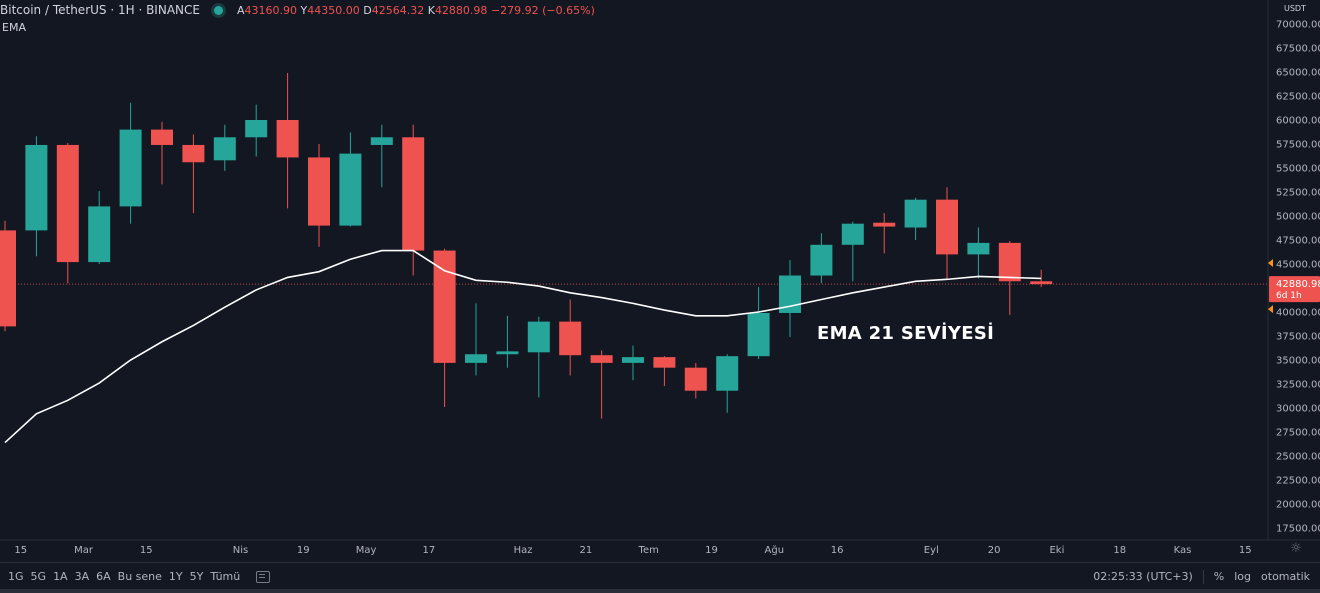 This screenshot has height=593, width=1320. Describe the element at coordinates (1298, 97) in the screenshot. I see `y-tick-label: 62500.00` at that location.